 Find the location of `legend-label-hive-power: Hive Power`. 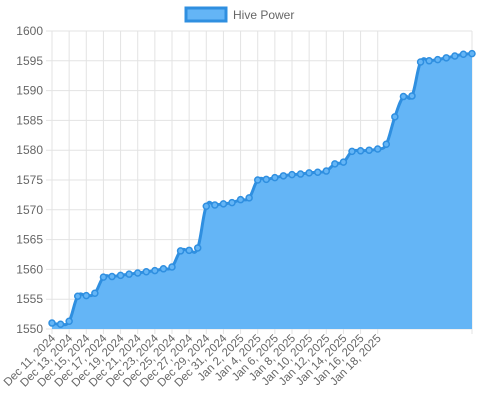

legend-label-hive-power: Hive Power is located at coordinates (263, 15).